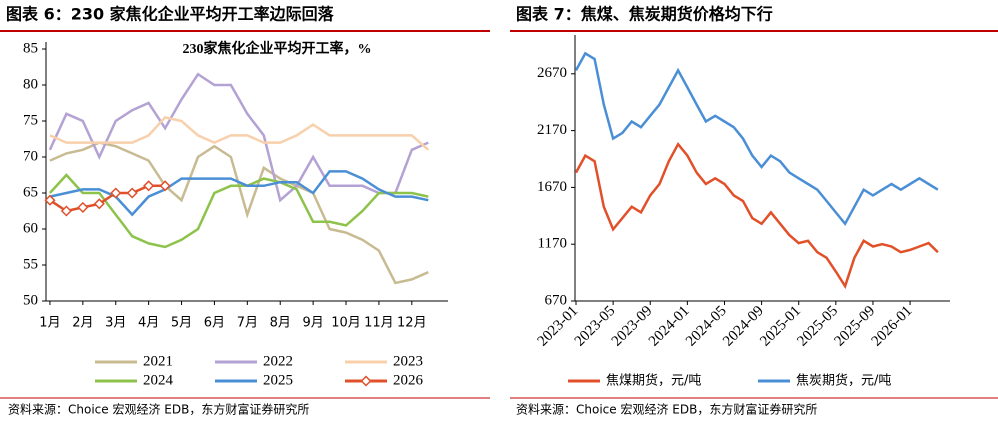 Image resolution: width=998 pixels, height=422 pixels. Describe the element at coordinates (743, 326) in the screenshot. I see `x-tick-label: 2024-09` at that location.